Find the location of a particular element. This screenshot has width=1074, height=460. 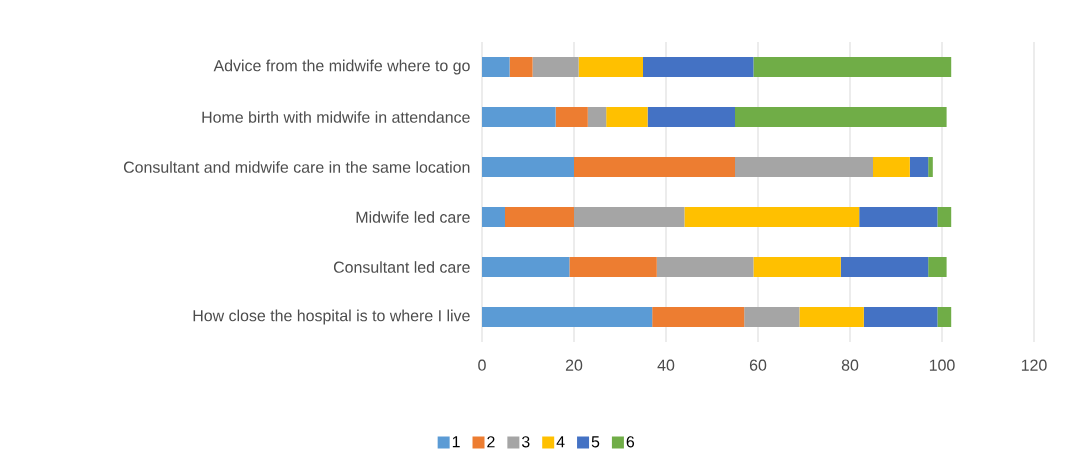

y-tick-label: Advice from the midwife where to go is located at coordinates (341, 67).